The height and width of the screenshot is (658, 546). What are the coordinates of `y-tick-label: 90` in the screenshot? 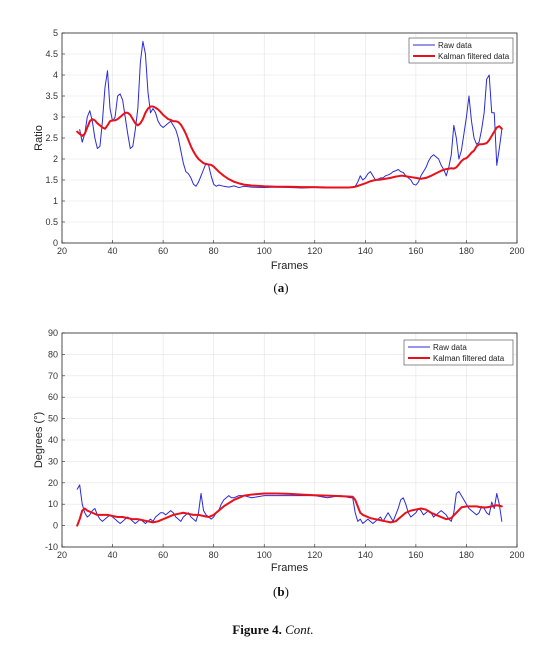 It's located at (53, 333).